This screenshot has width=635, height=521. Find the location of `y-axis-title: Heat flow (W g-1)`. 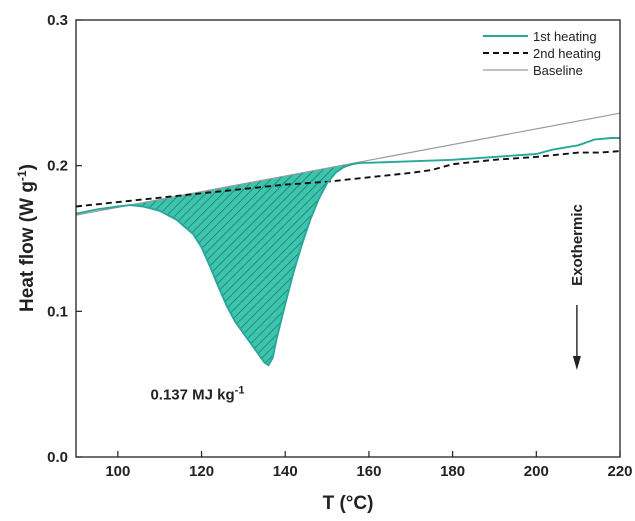

y-axis-title: Heat flow (W g-1) is located at coordinates (26, 238).